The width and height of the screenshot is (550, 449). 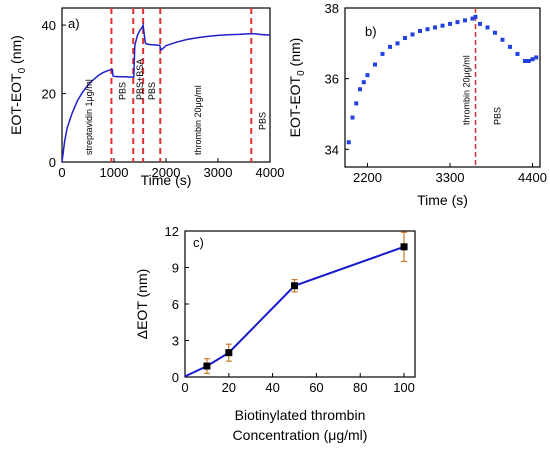 What do you see at coordinates (442, 200) in the screenshot?
I see `panel-b-xlabel: Time (s)` at bounding box center [442, 200].